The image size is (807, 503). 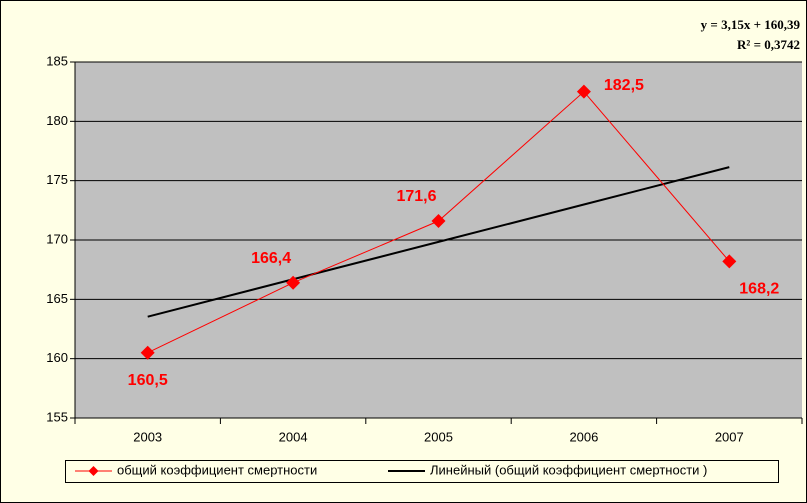 I want to click on y-tick-label: 170, so click(x=57, y=238).